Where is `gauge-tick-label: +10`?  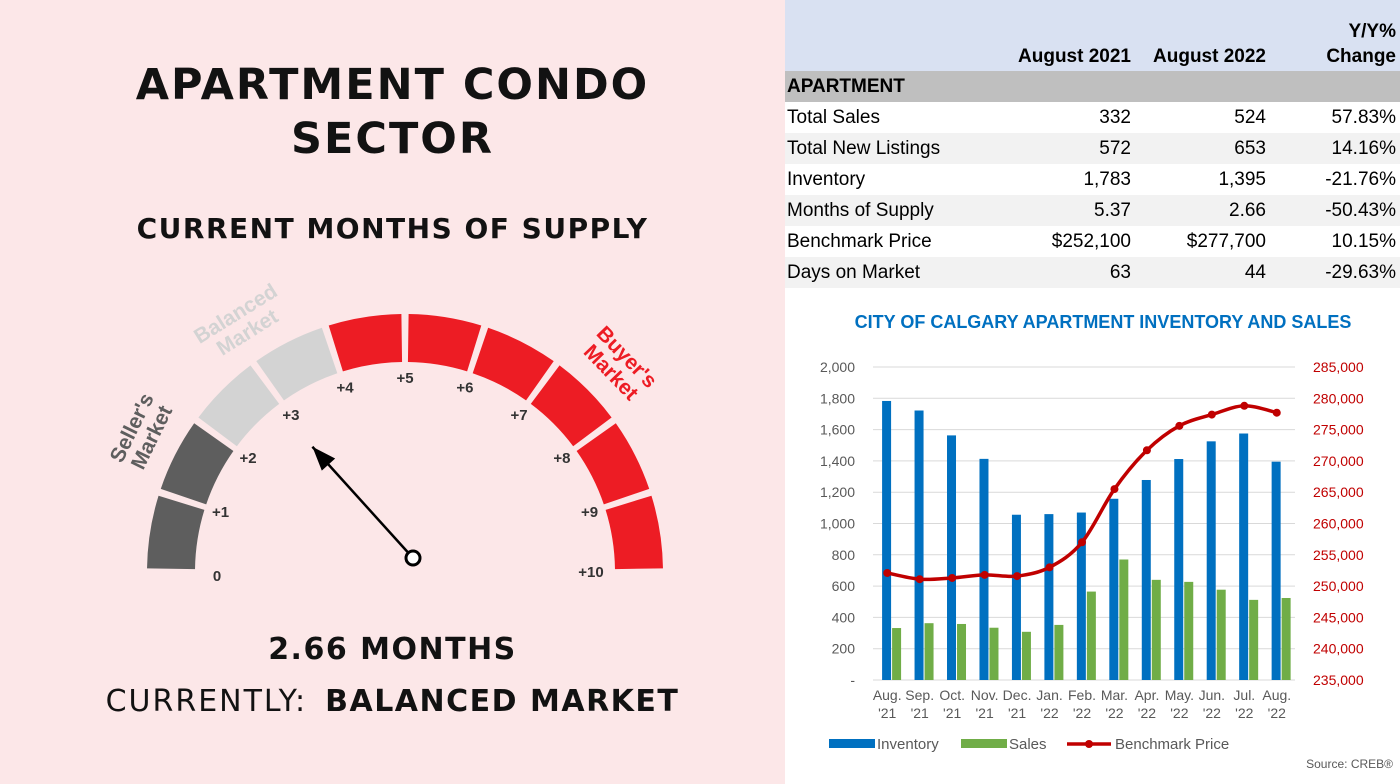
gauge-tick-label: +10 is located at coordinates (590, 572).